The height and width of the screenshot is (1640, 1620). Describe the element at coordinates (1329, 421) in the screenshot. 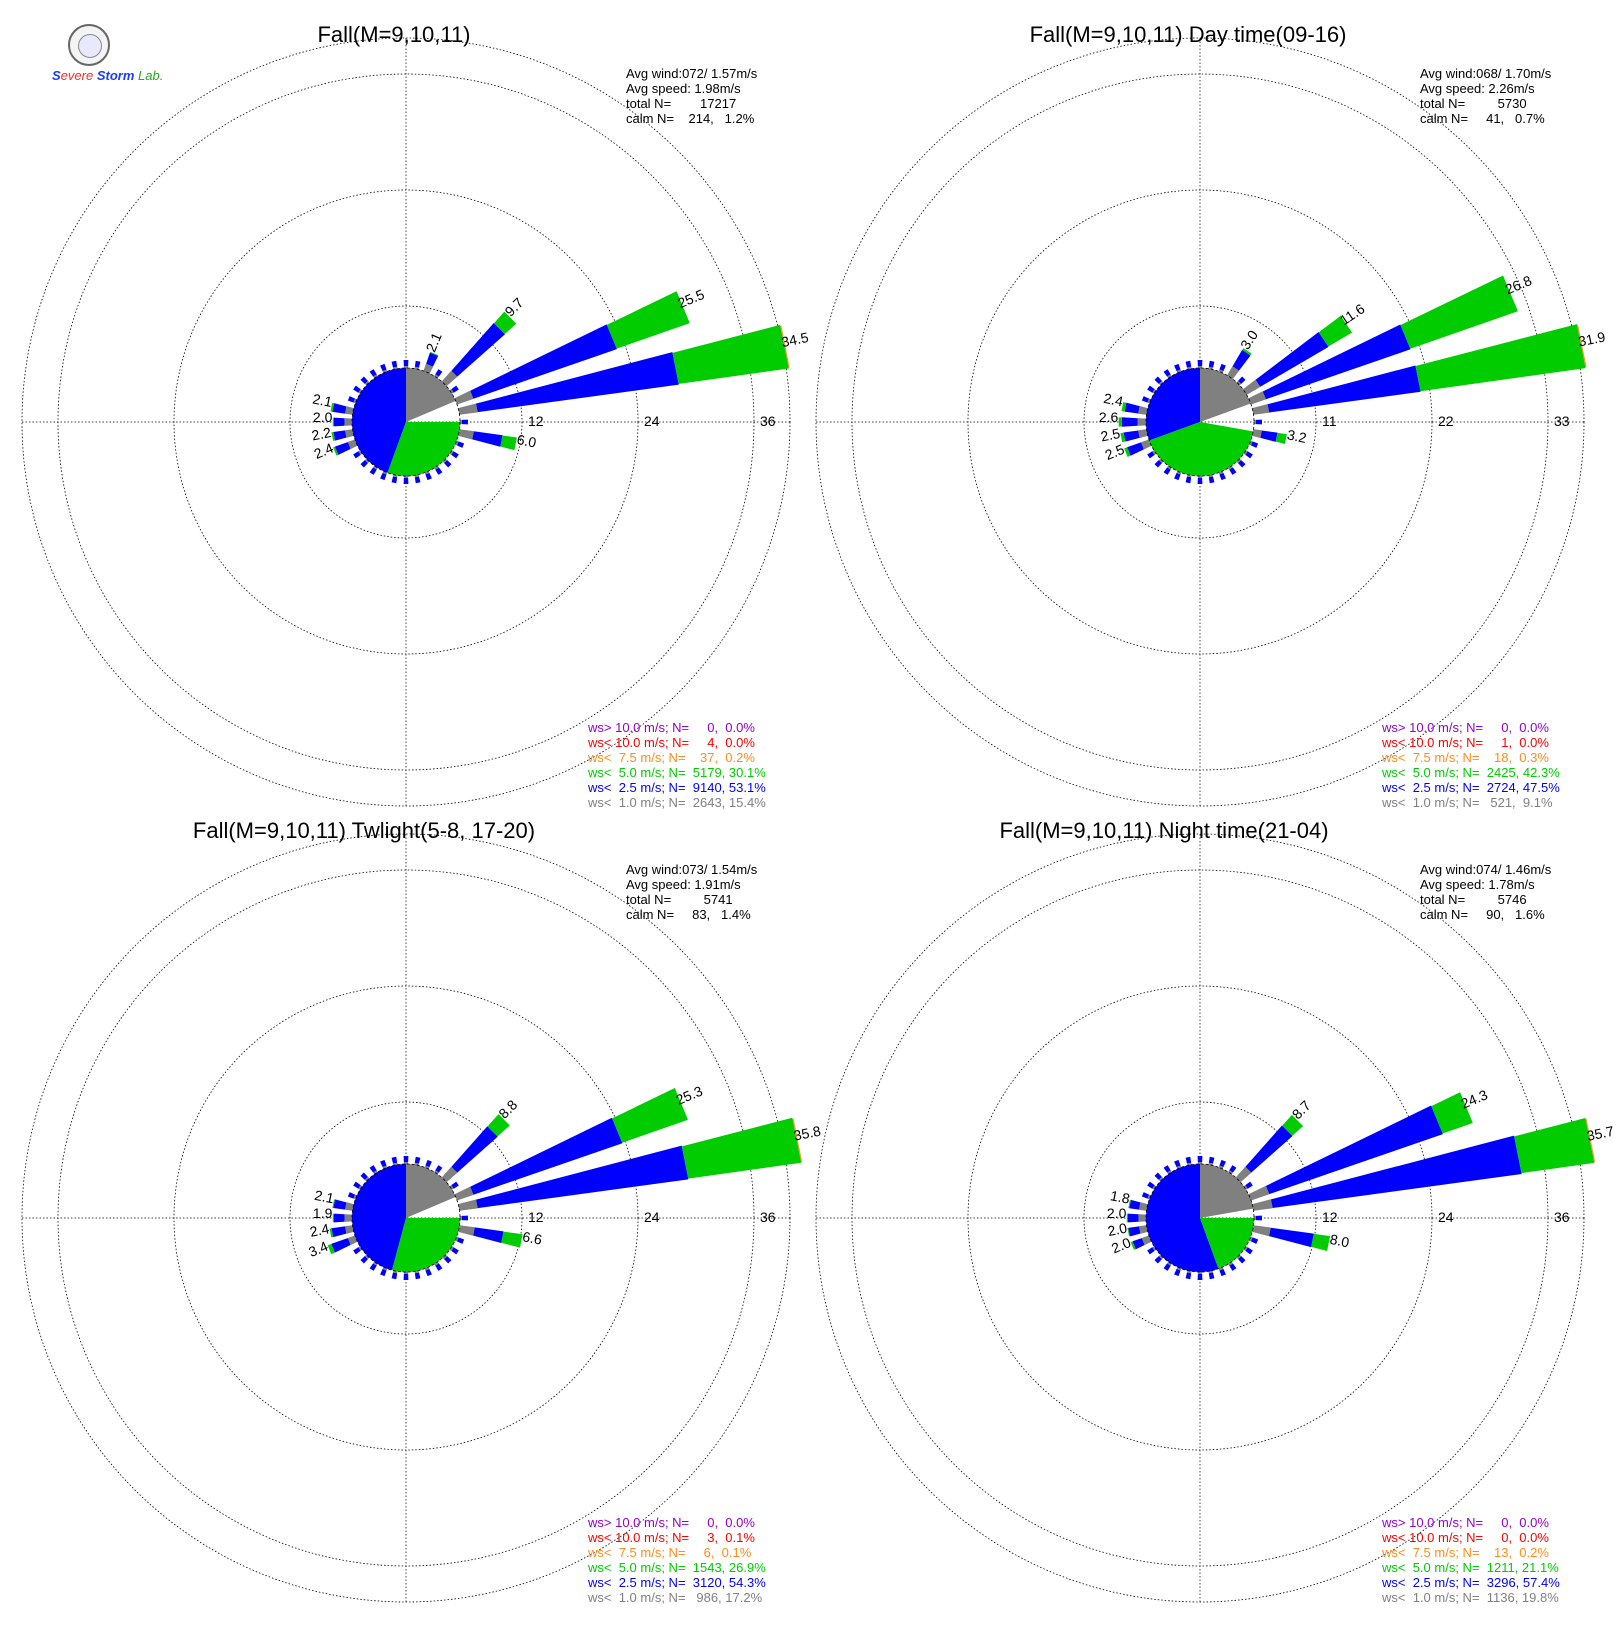

I see `ring-label: 11` at that location.